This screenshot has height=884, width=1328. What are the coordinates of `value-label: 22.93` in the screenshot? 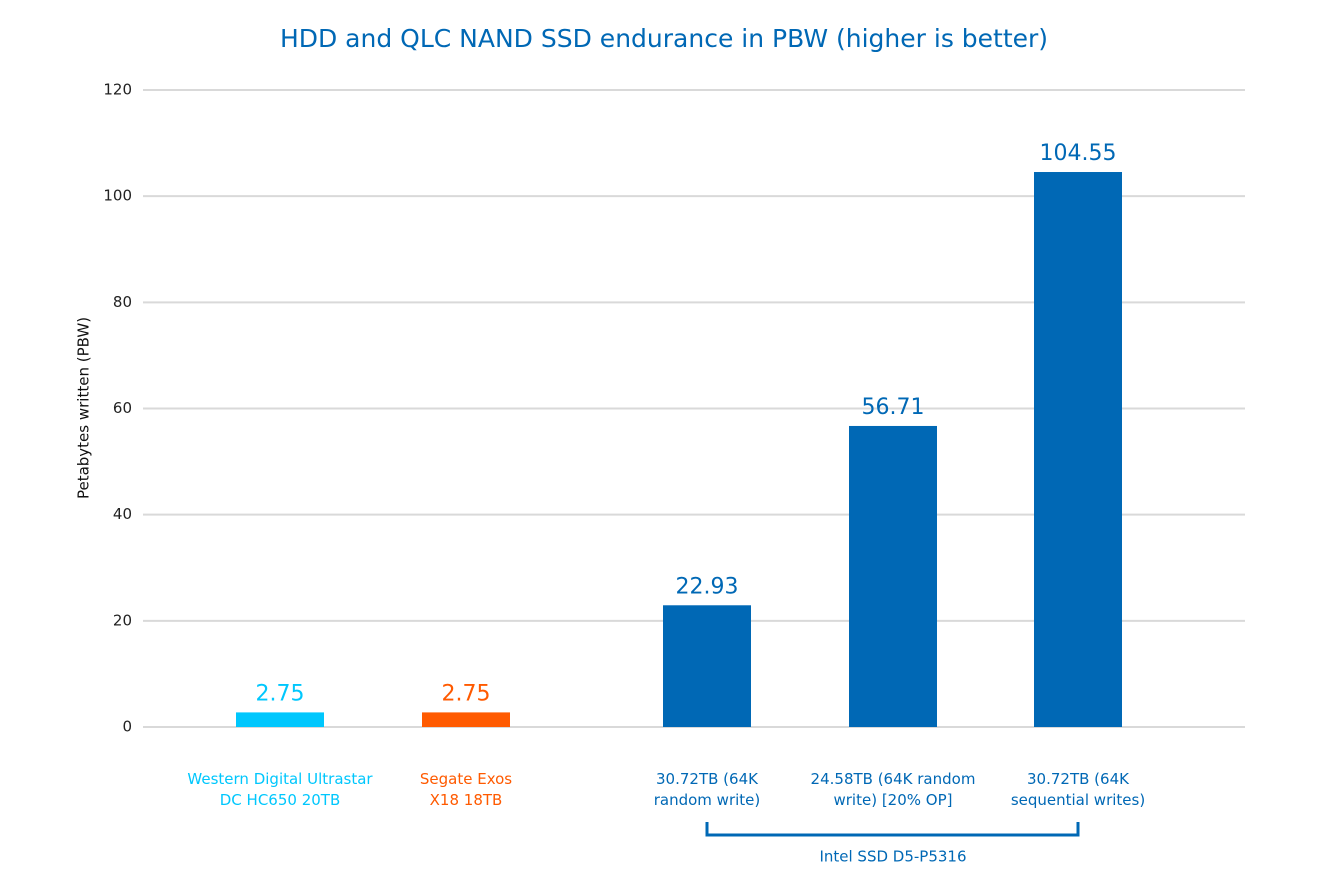 It's located at (707, 586).